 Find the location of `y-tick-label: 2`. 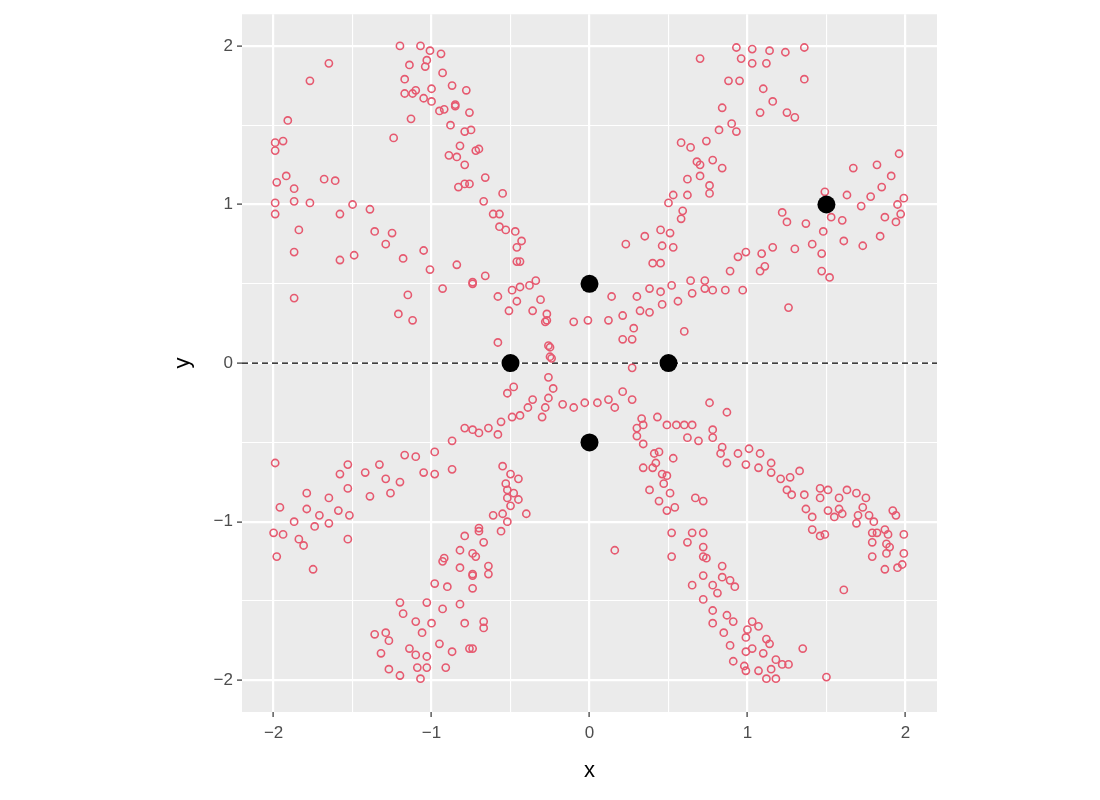

y-tick-label: 2 is located at coordinates (228, 45).